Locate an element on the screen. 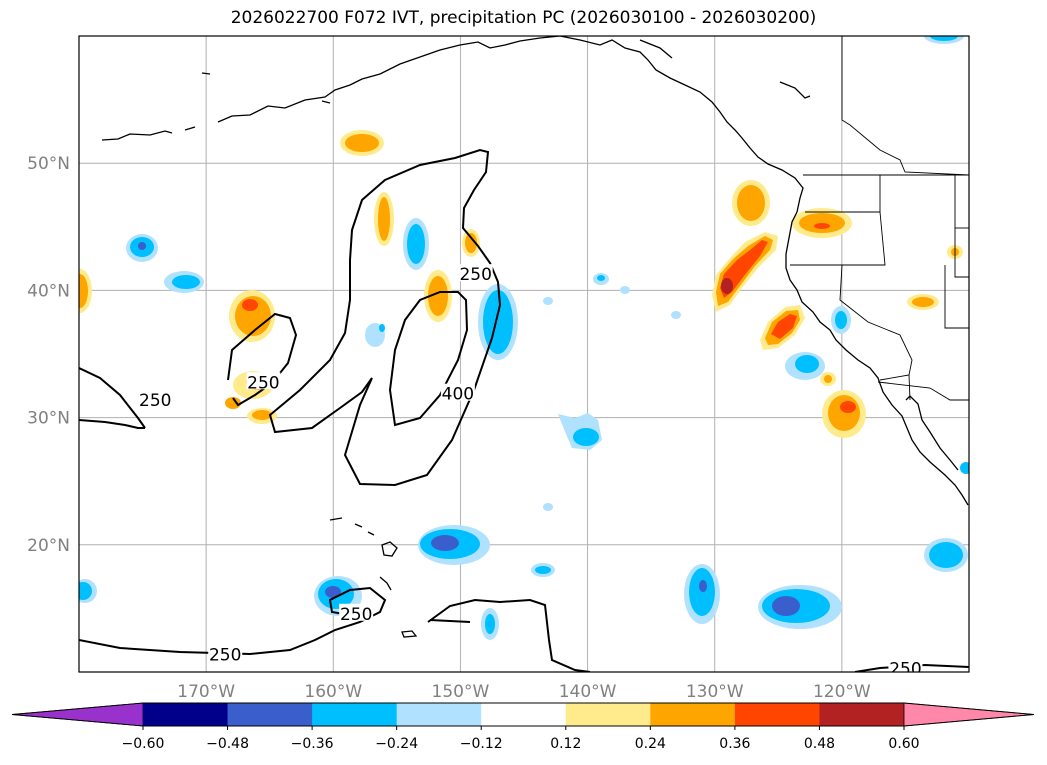  political-borders is located at coordinates (879, 218).